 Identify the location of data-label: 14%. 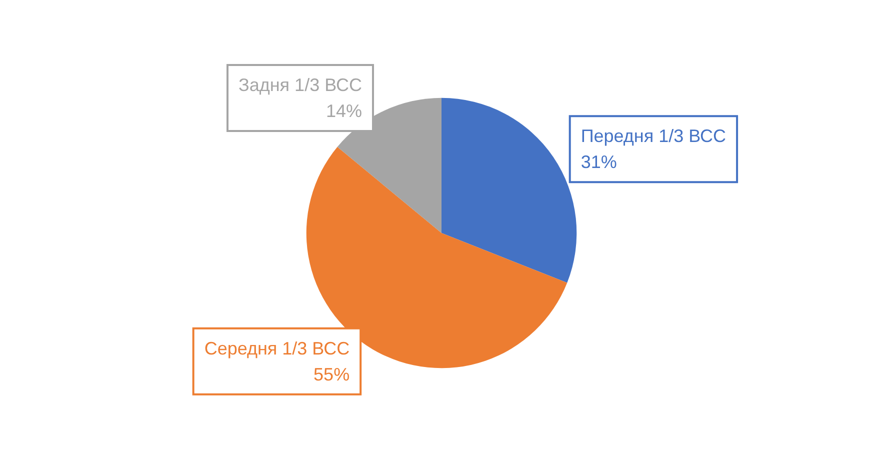
(344, 111).